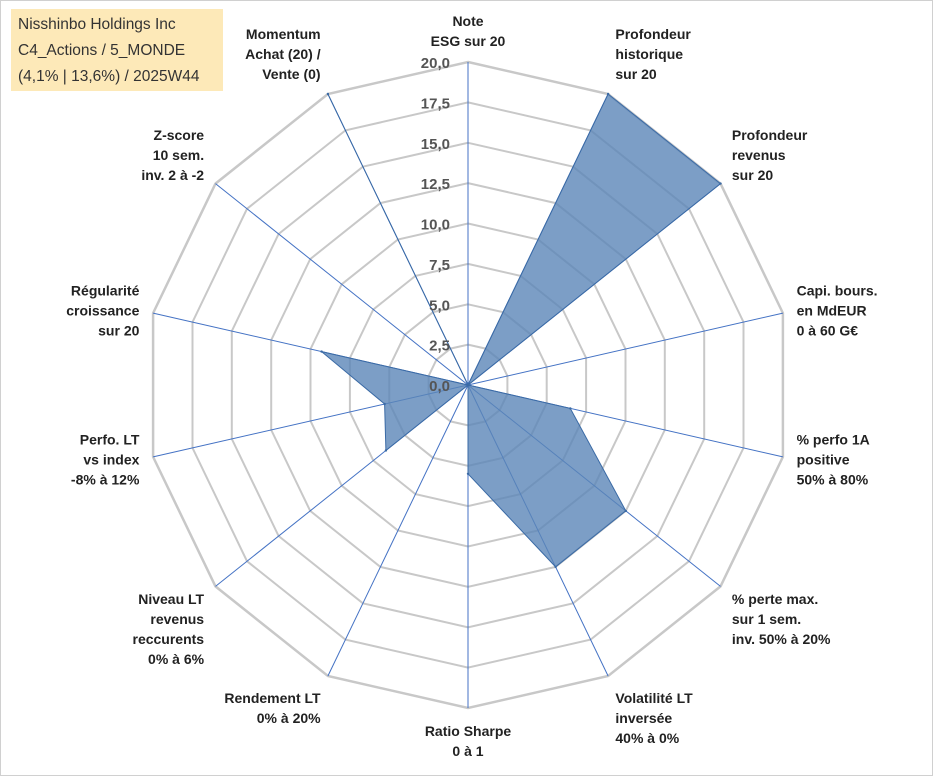  I want to click on tick-label: 12,5, so click(435, 184).